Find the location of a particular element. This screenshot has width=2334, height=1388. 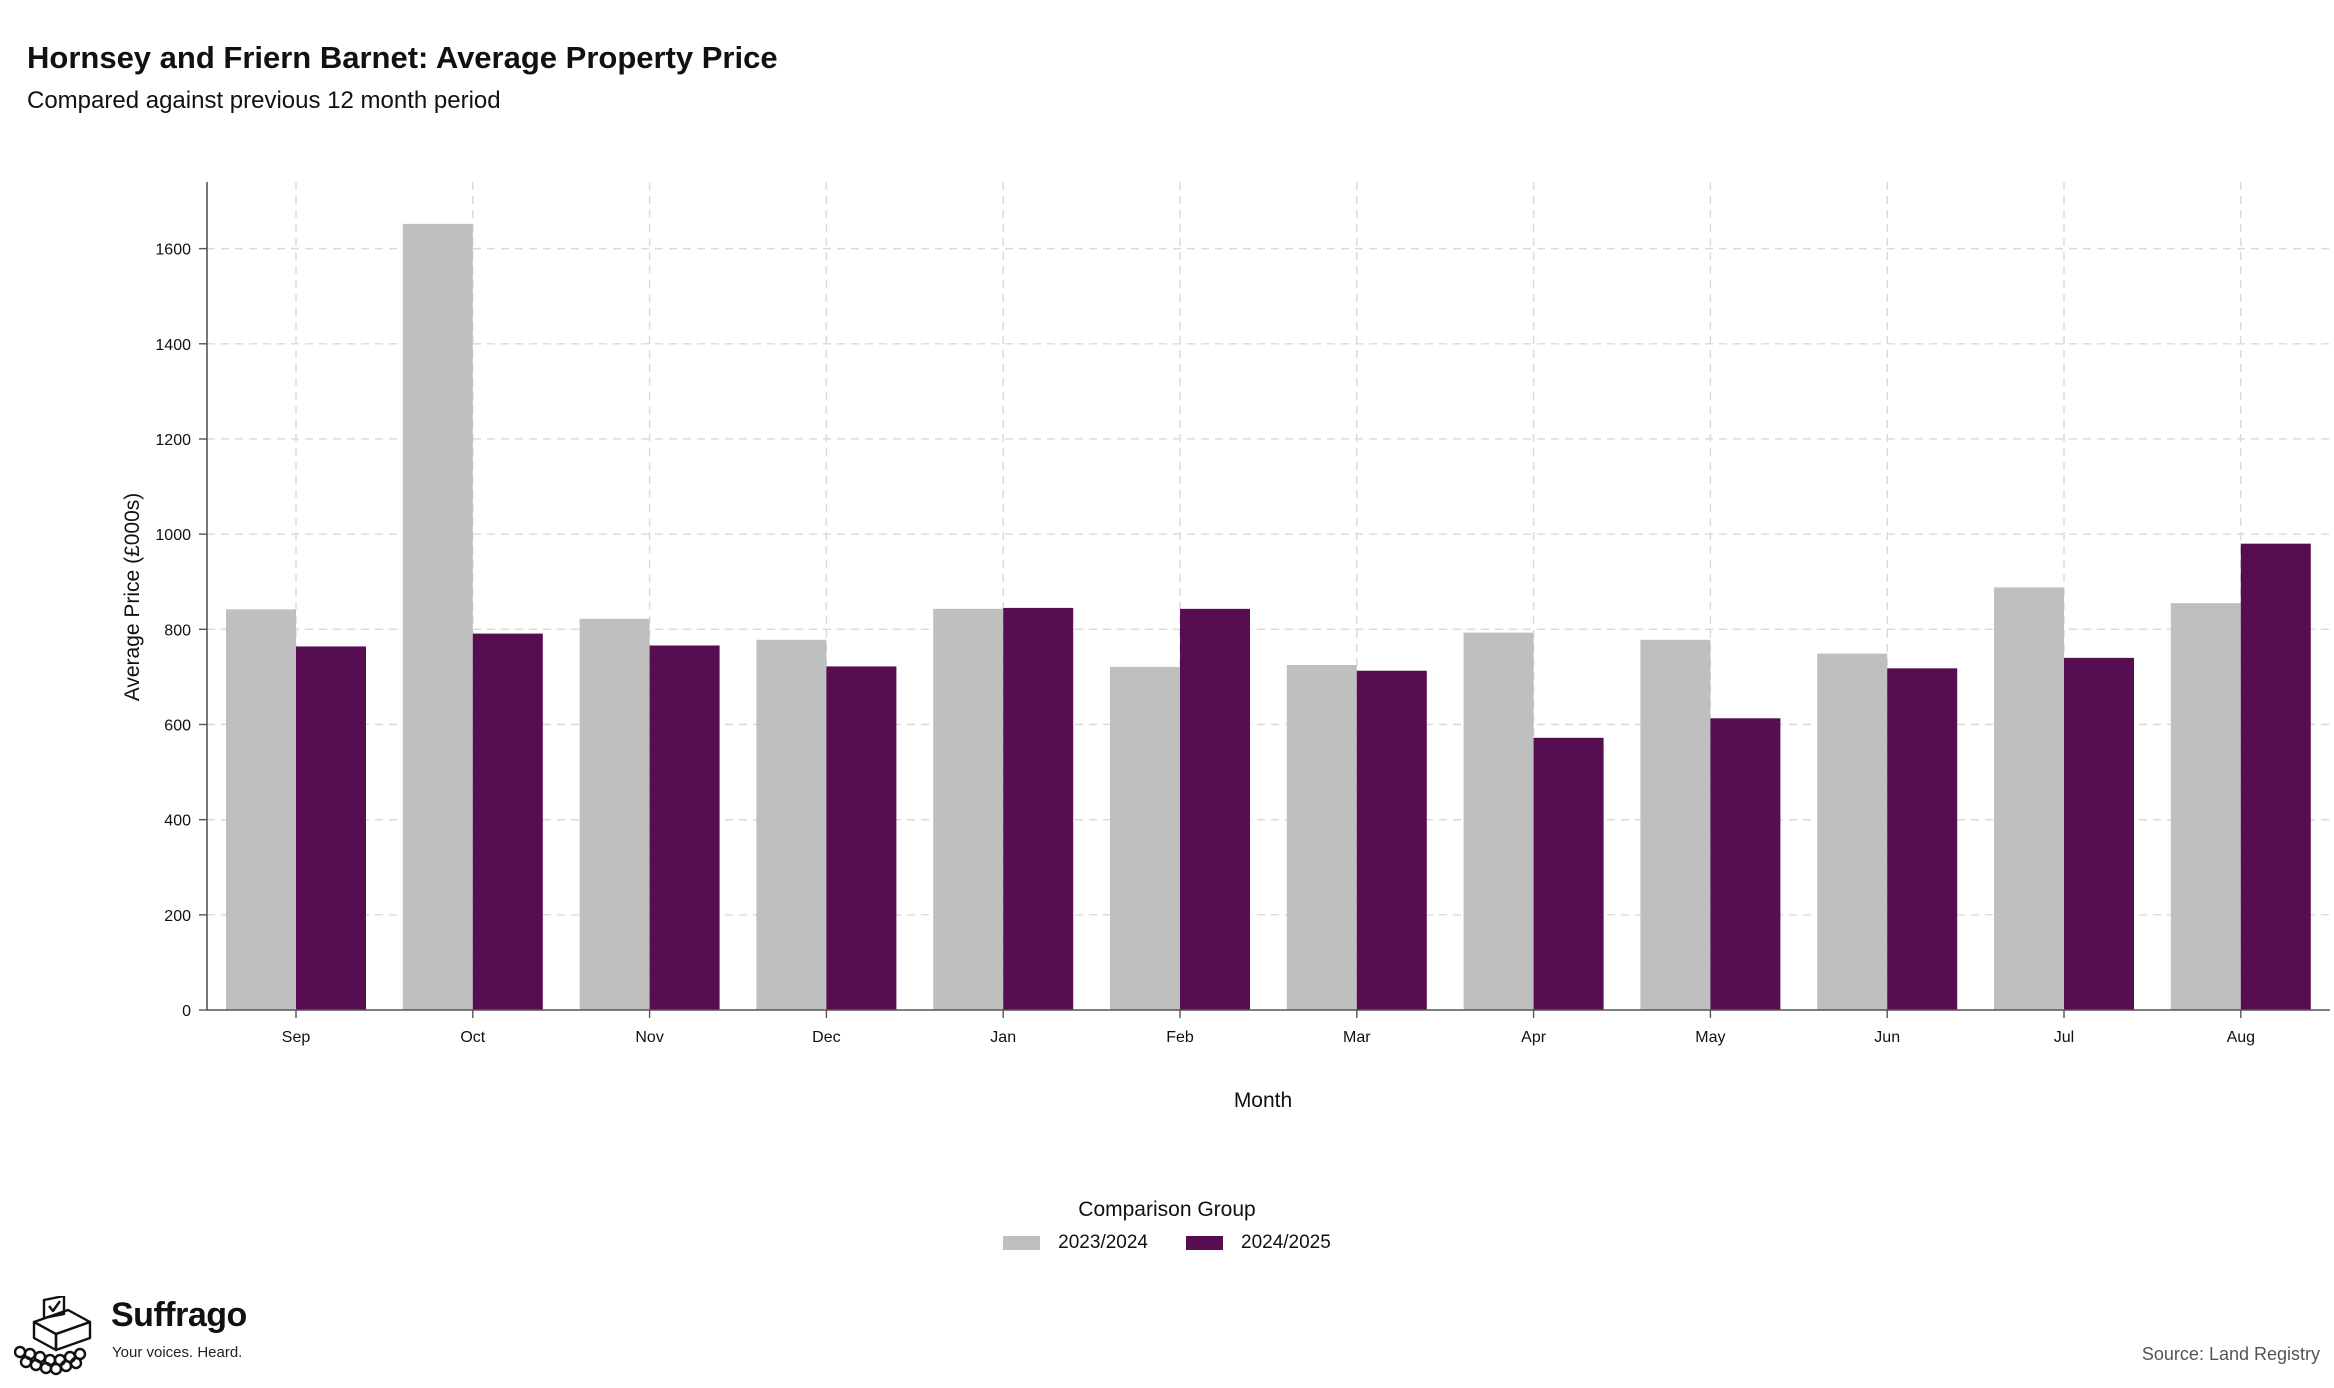

y-tick-label: 1000 is located at coordinates (173, 535).